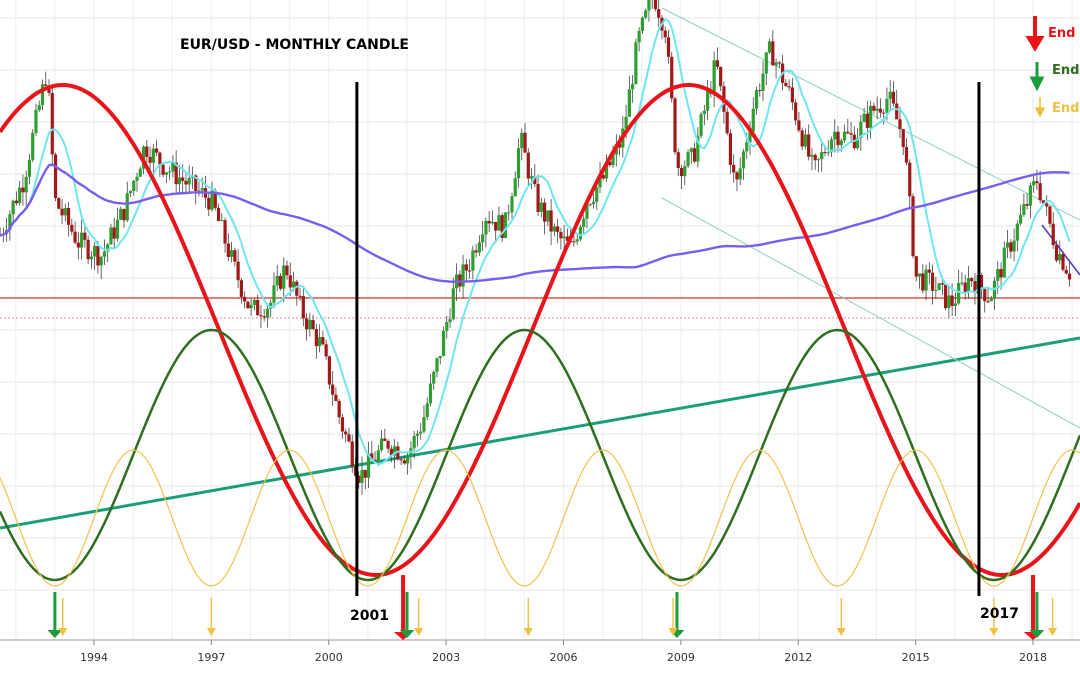 The width and height of the screenshot is (1080, 675). Describe the element at coordinates (1065, 108) in the screenshot. I see `legend-yellow-label: End` at that location.